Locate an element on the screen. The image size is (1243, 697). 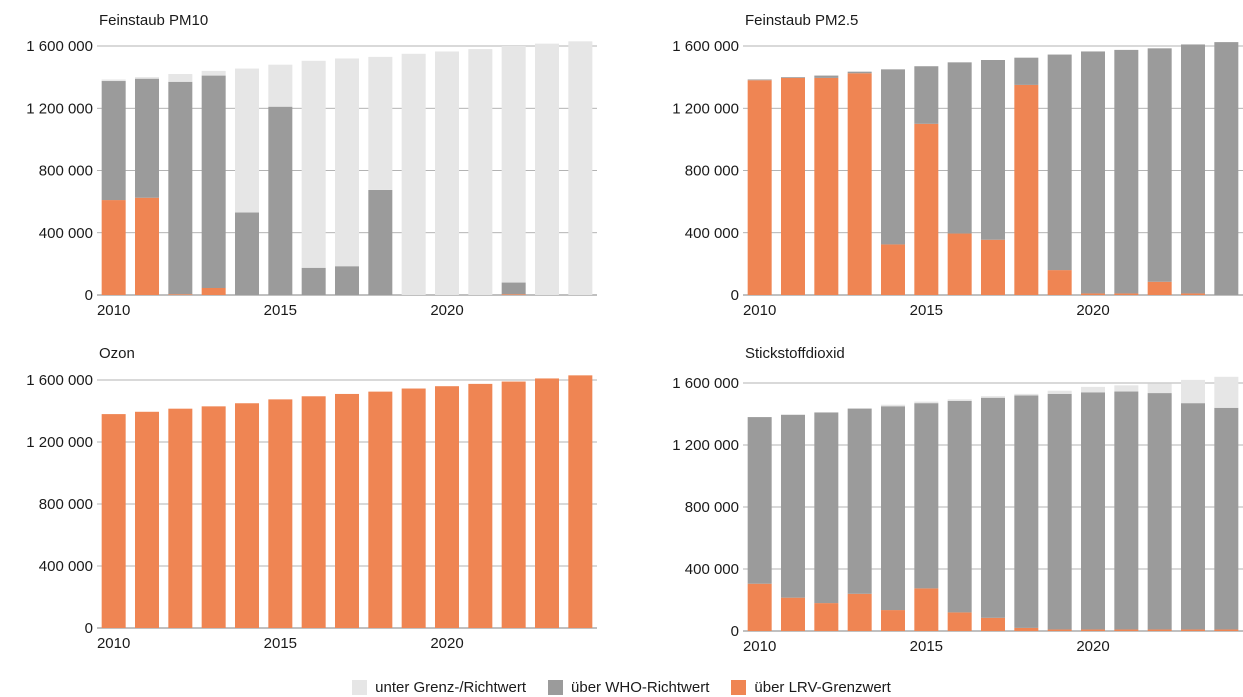
bar-lrv-2023 is located at coordinates (547, 503).